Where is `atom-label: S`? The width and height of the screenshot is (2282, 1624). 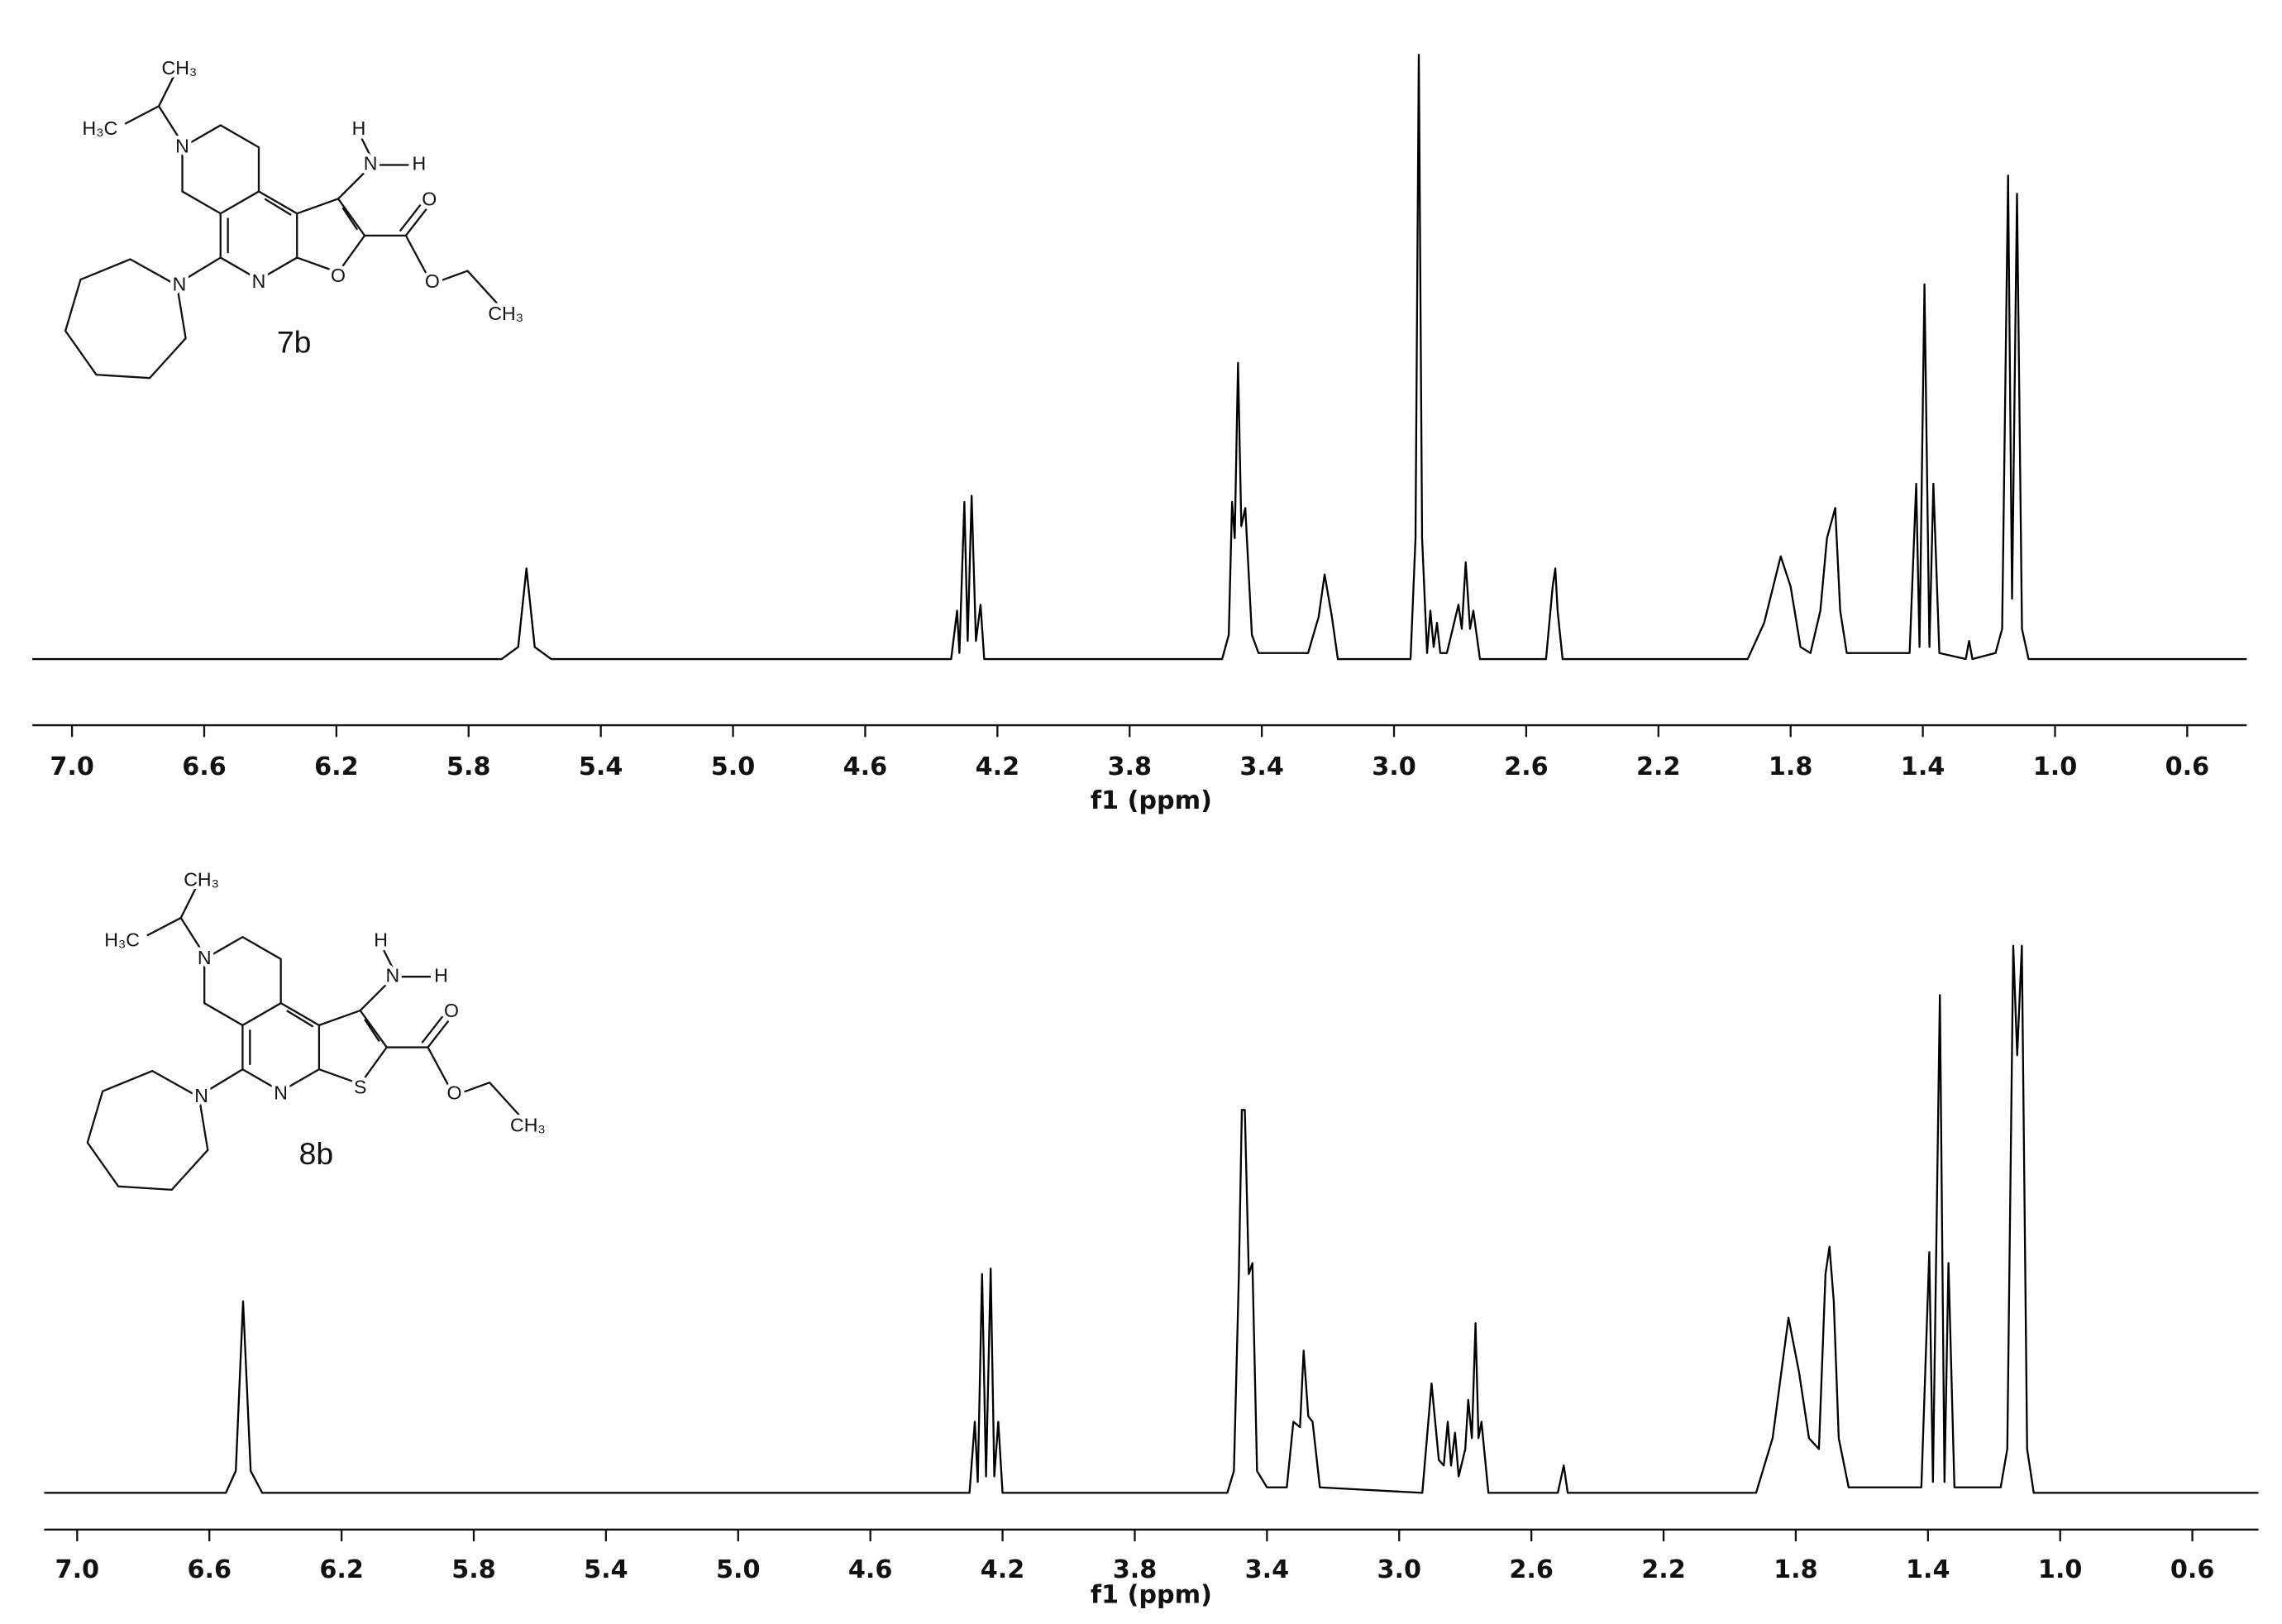 atom-label: S is located at coordinates (360, 1086).